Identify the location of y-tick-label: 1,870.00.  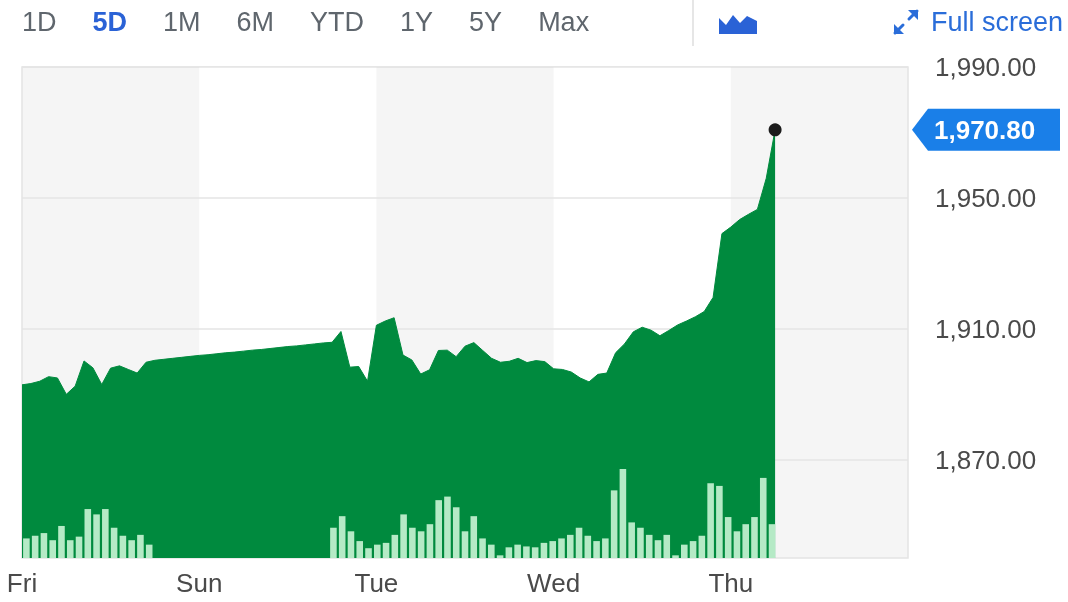
(986, 459).